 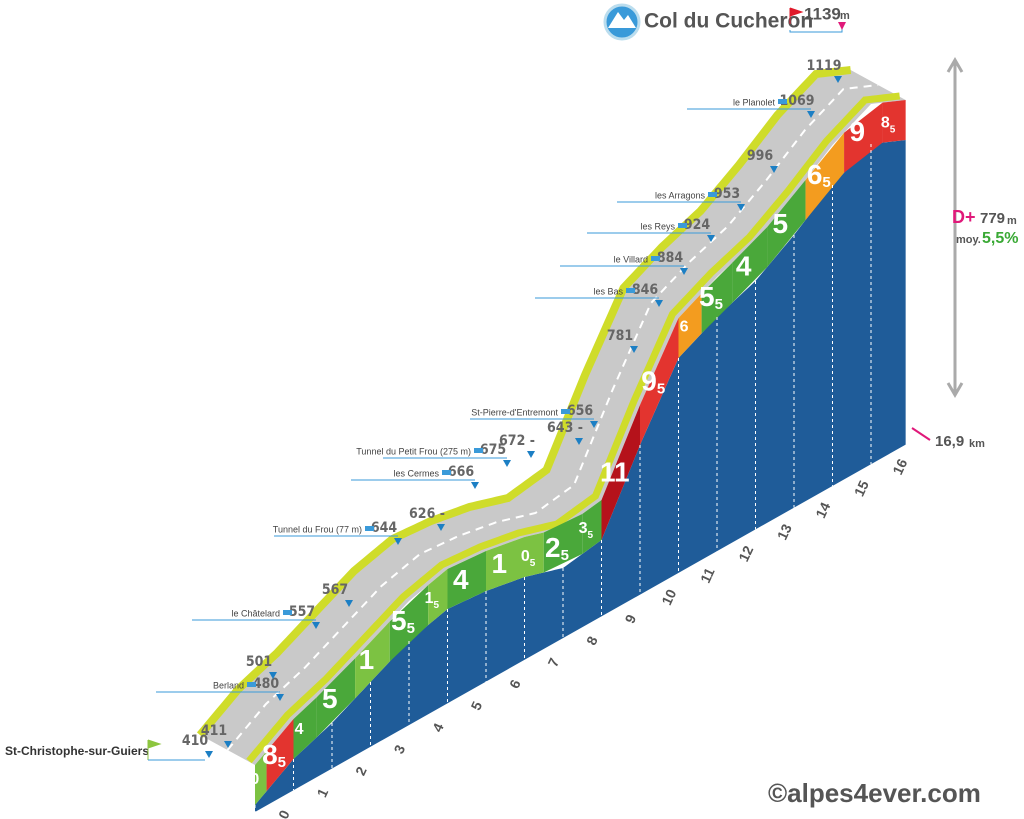 I want to click on waypoint-altitude: 411, so click(x=214, y=731).